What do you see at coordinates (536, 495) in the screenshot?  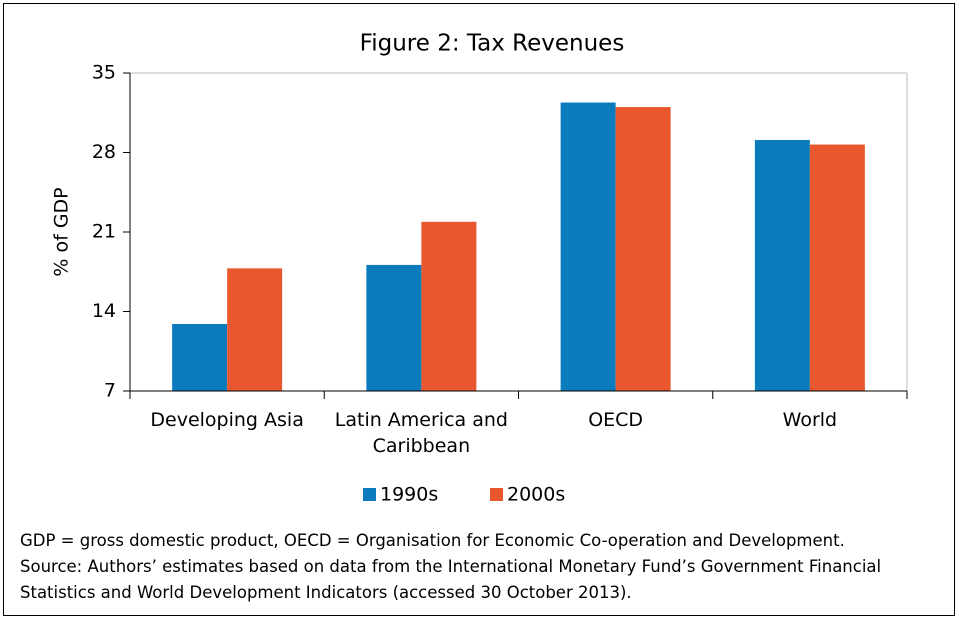 I see `legend-label: 2000s` at bounding box center [536, 495].